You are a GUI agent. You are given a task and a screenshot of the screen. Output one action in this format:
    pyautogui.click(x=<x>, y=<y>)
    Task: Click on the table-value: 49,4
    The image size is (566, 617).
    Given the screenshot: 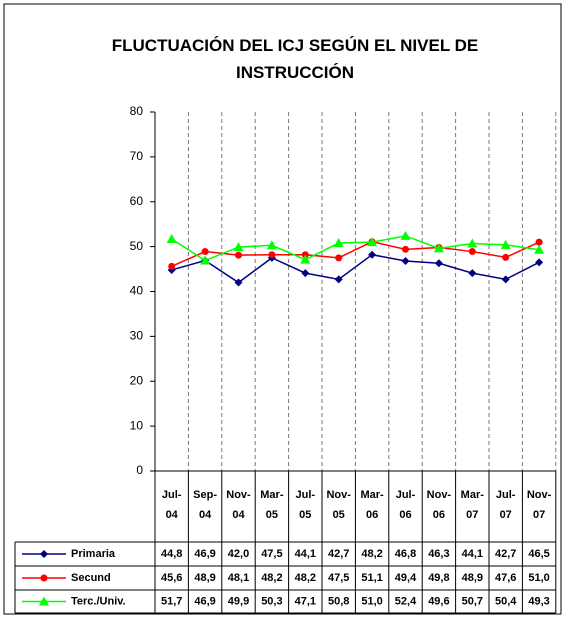 What is the action you would take?
    pyautogui.click(x=406, y=578)
    